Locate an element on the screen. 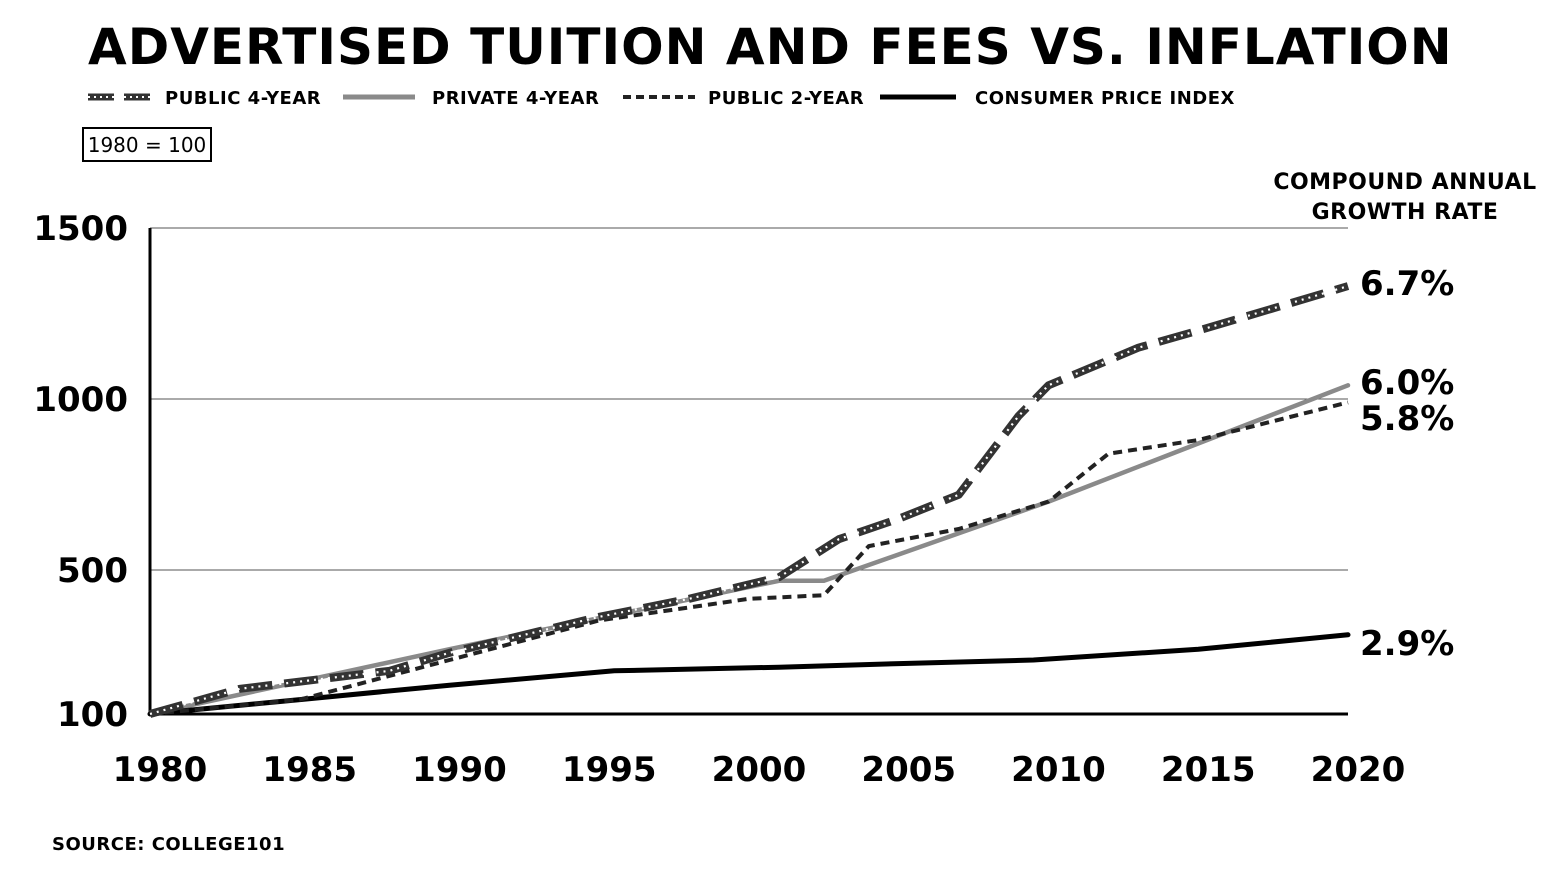  x-axis-ticks: 1980 1985 1990 1995 2000 2005 2010 2015 2020 is located at coordinates (759, 770).